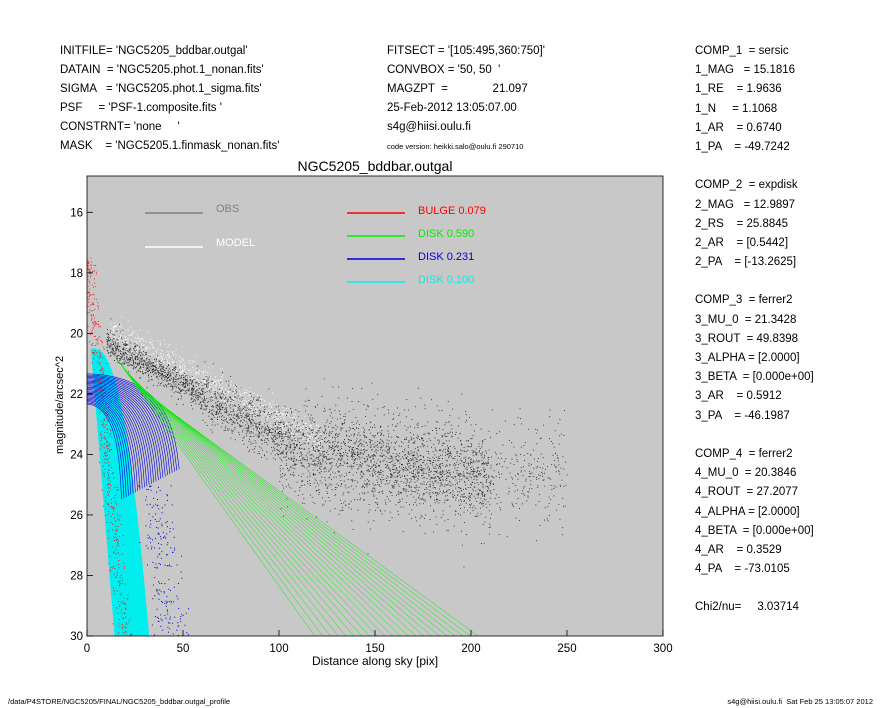 The image size is (885, 708). What do you see at coordinates (452, 211) in the screenshot?
I see `component-label: BULGE 0.079` at bounding box center [452, 211].